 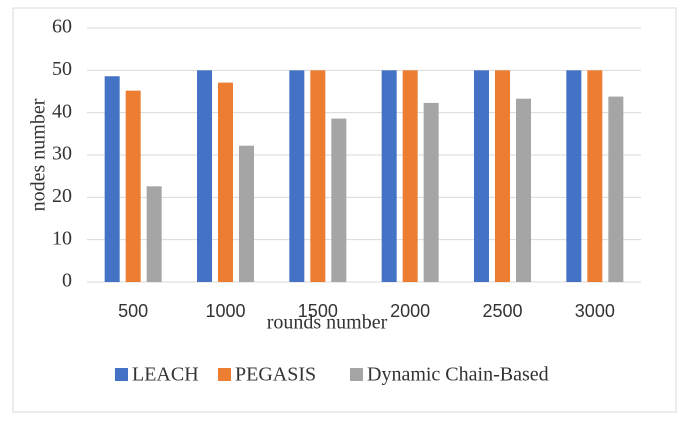 What do you see at coordinates (39, 154) in the screenshot?
I see `y-axis-title: nodes number` at bounding box center [39, 154].